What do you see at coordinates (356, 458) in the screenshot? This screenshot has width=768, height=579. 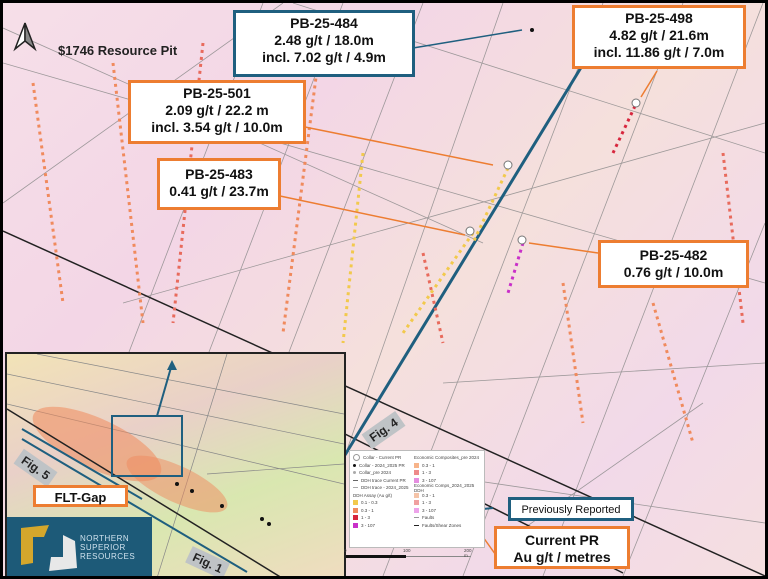 I see `collar-current-icon` at bounding box center [356, 458].